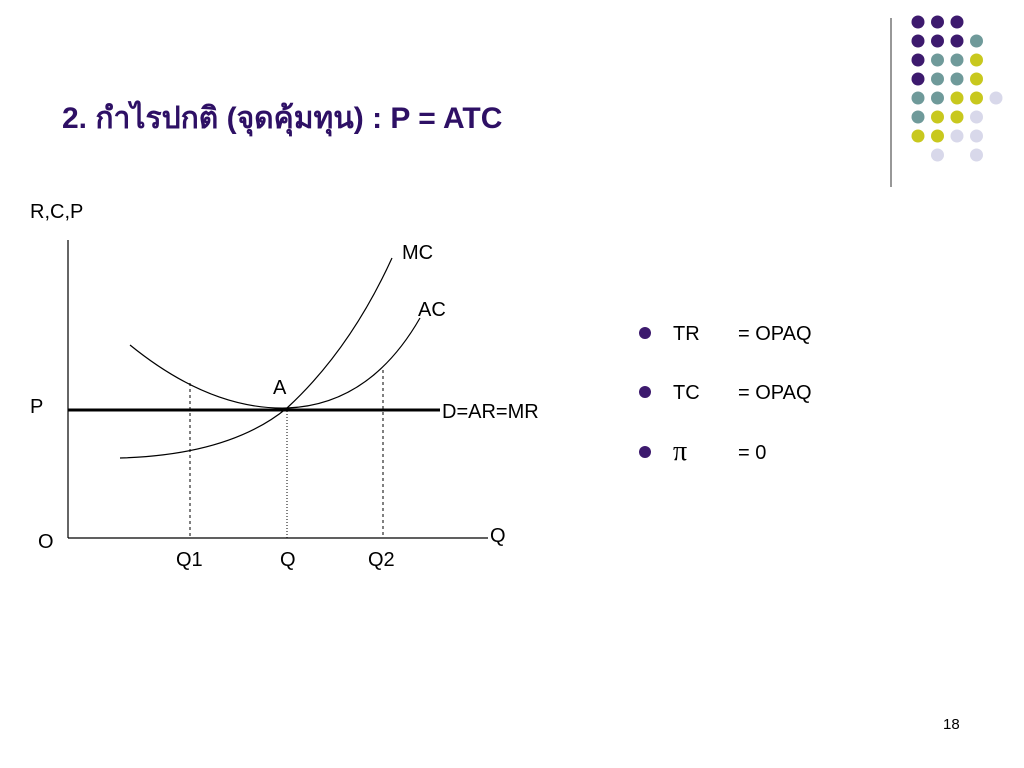 The image size is (1024, 768). What do you see at coordinates (951, 724) in the screenshot?
I see `page-number: 18` at bounding box center [951, 724].